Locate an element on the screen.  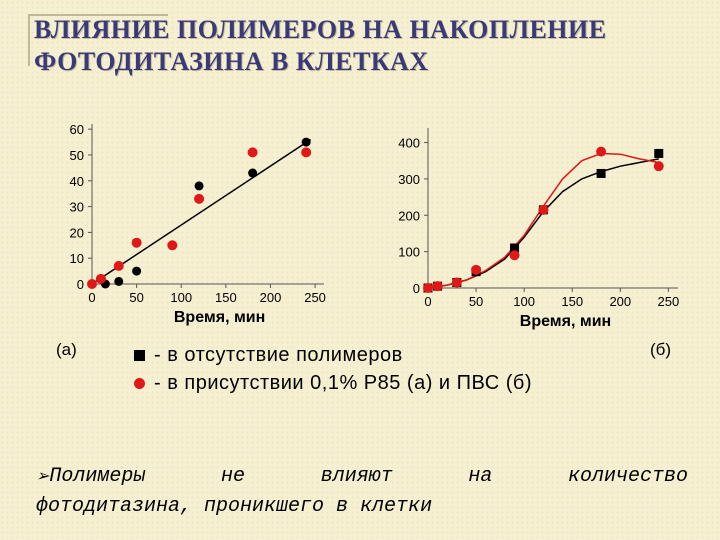
legend-text-black: - в отсутствие полимеров is located at coordinates (278, 355).